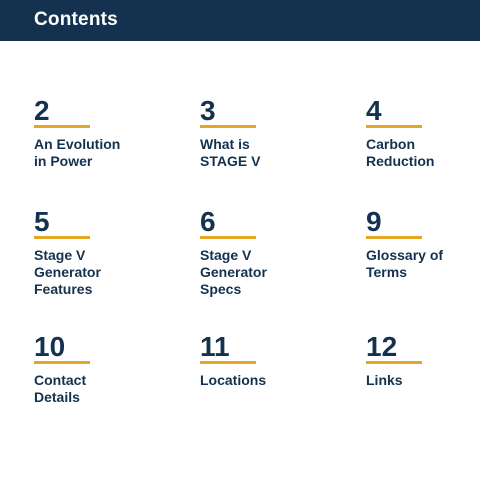 The height and width of the screenshot is (480, 480). I want to click on page-number: 11, so click(215, 346).